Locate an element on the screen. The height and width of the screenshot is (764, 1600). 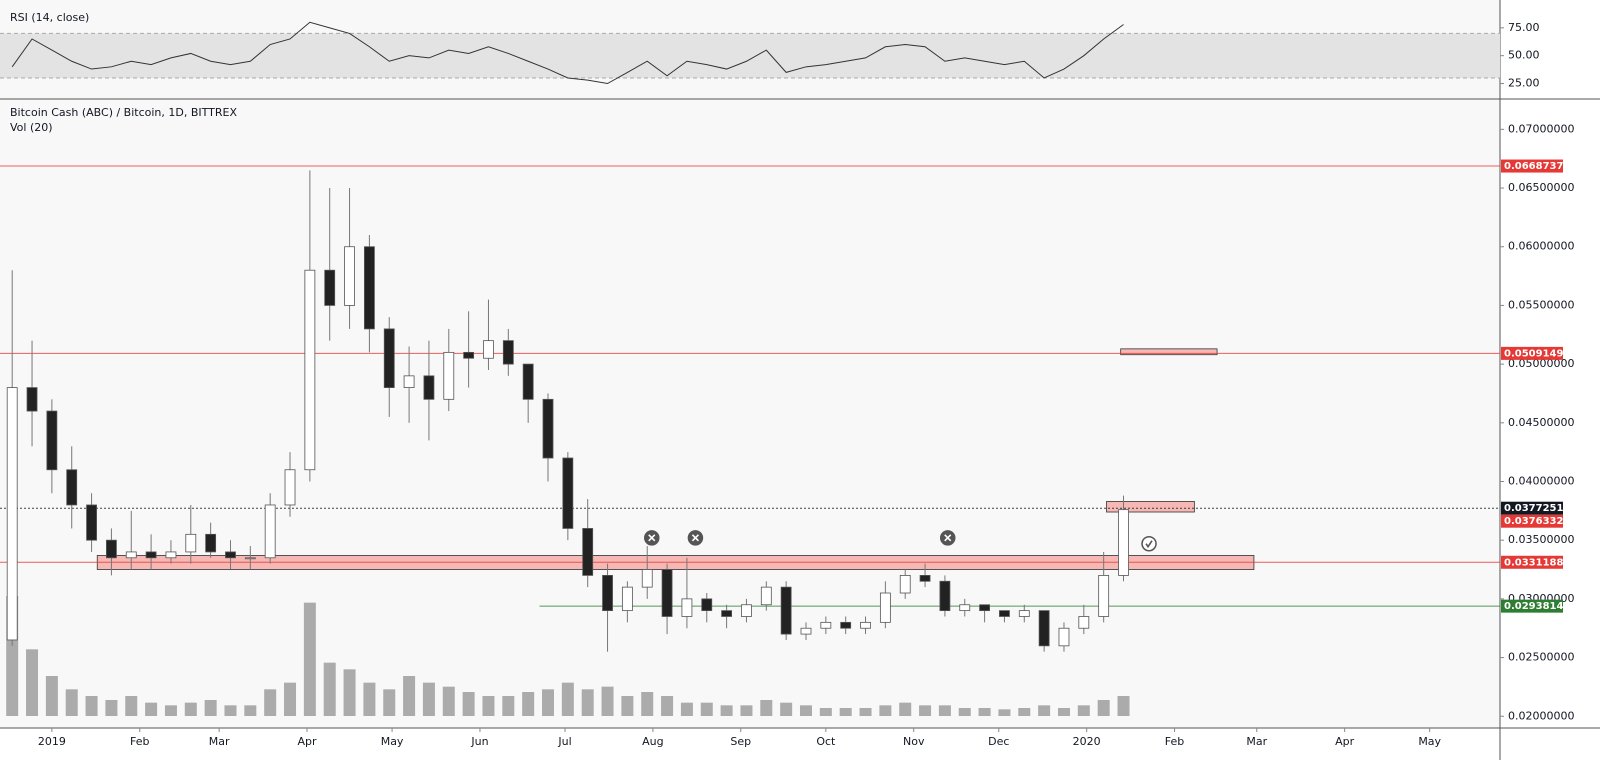
y-tick-label: 0.02000000 is located at coordinates (1541, 715).